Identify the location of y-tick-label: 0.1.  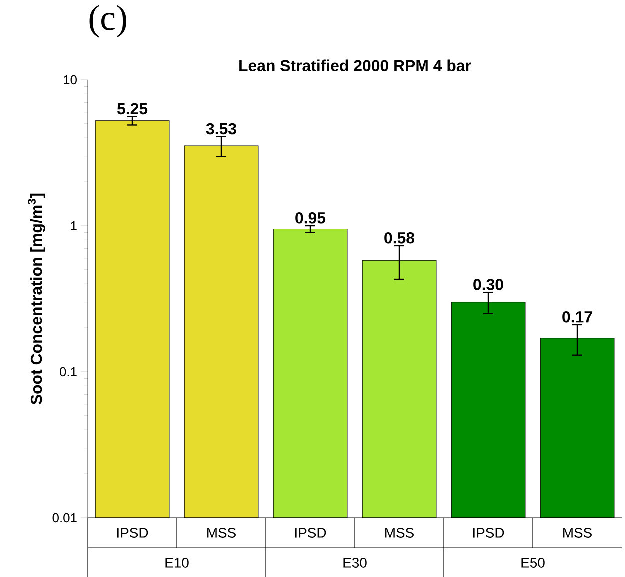
(68, 371).